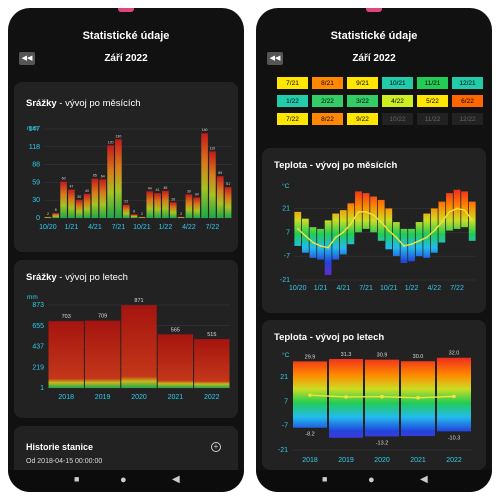 Image resolution: width=500 pixels, height=500 pixels. Describe the element at coordinates (158, 190) in the screenshot. I see `bar-value-label: 41` at that location.